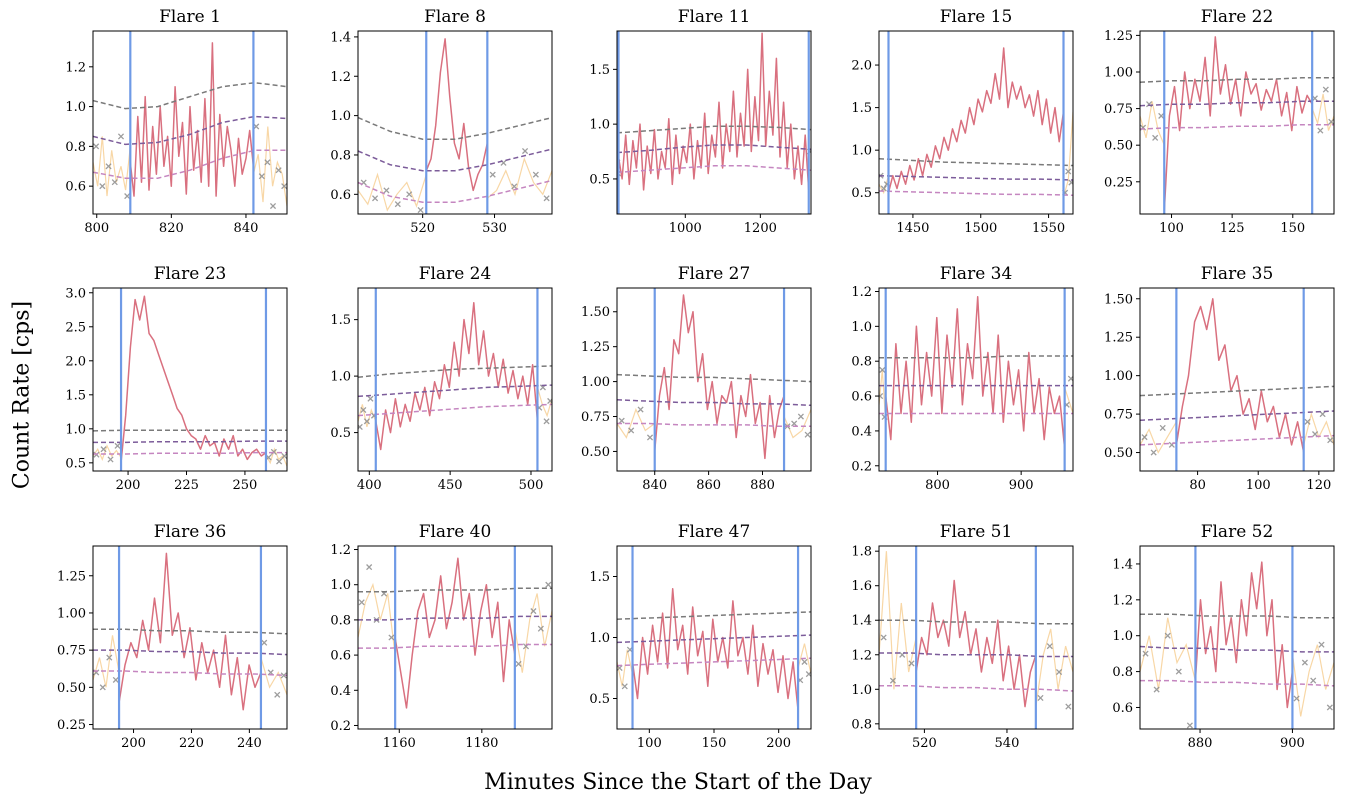  I want to click on y-tick-label: 0.2, so click(340, 726).